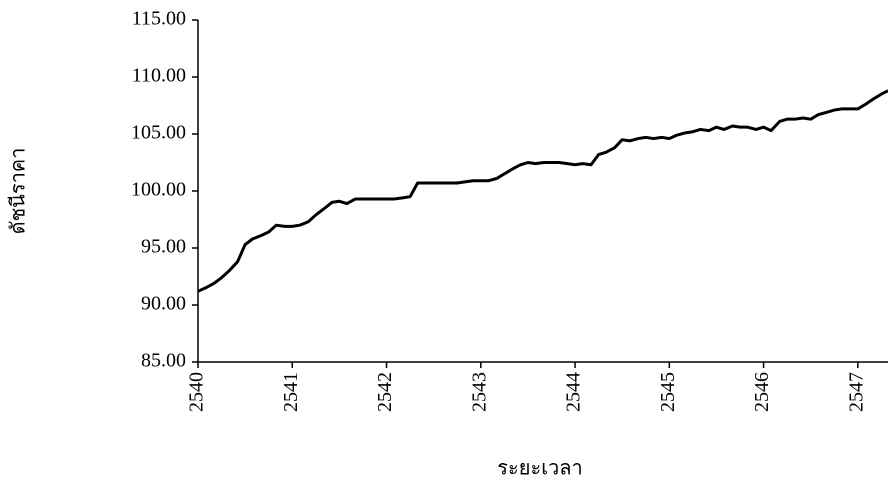  I want to click on y-tick-label: 110.00, so click(159, 76).